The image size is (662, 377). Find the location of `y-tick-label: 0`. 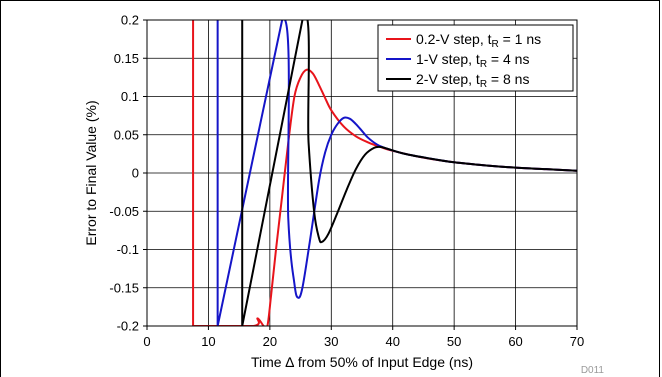

y-tick-label: 0 is located at coordinates (135, 173).